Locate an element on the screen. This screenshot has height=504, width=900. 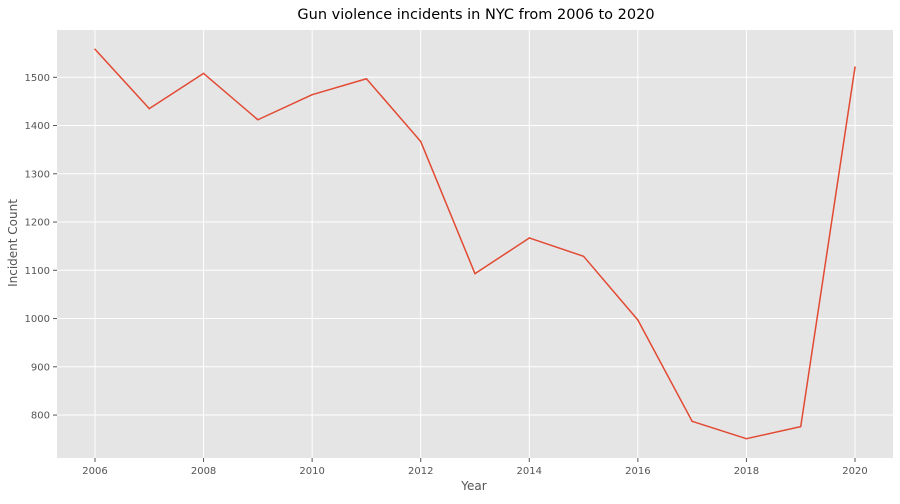
x-tick-label: 2016 is located at coordinates (637, 471).